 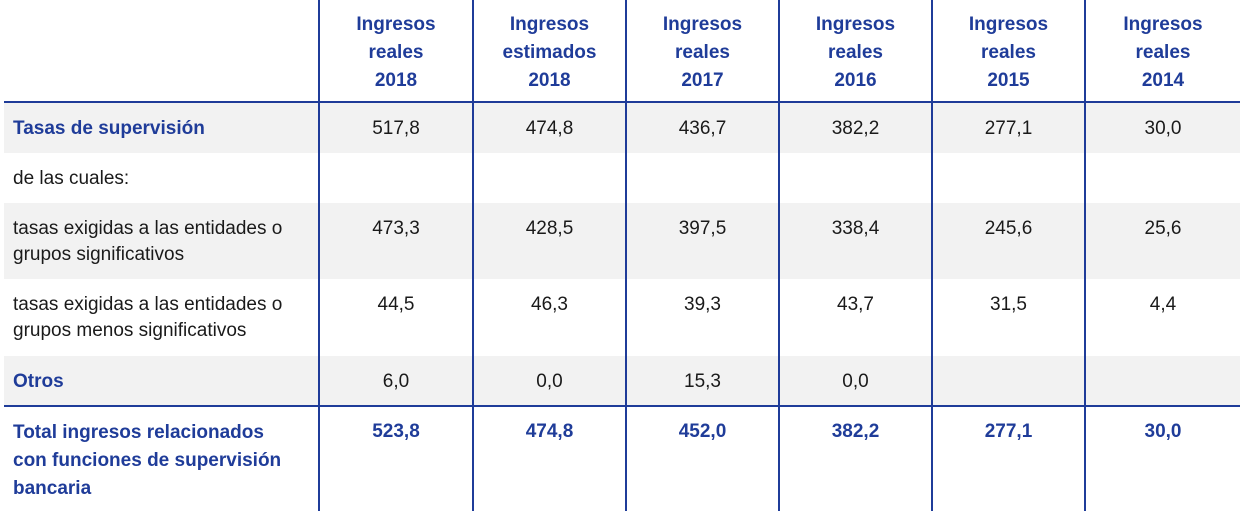 I want to click on table-cell: 397,5, so click(x=702, y=241).